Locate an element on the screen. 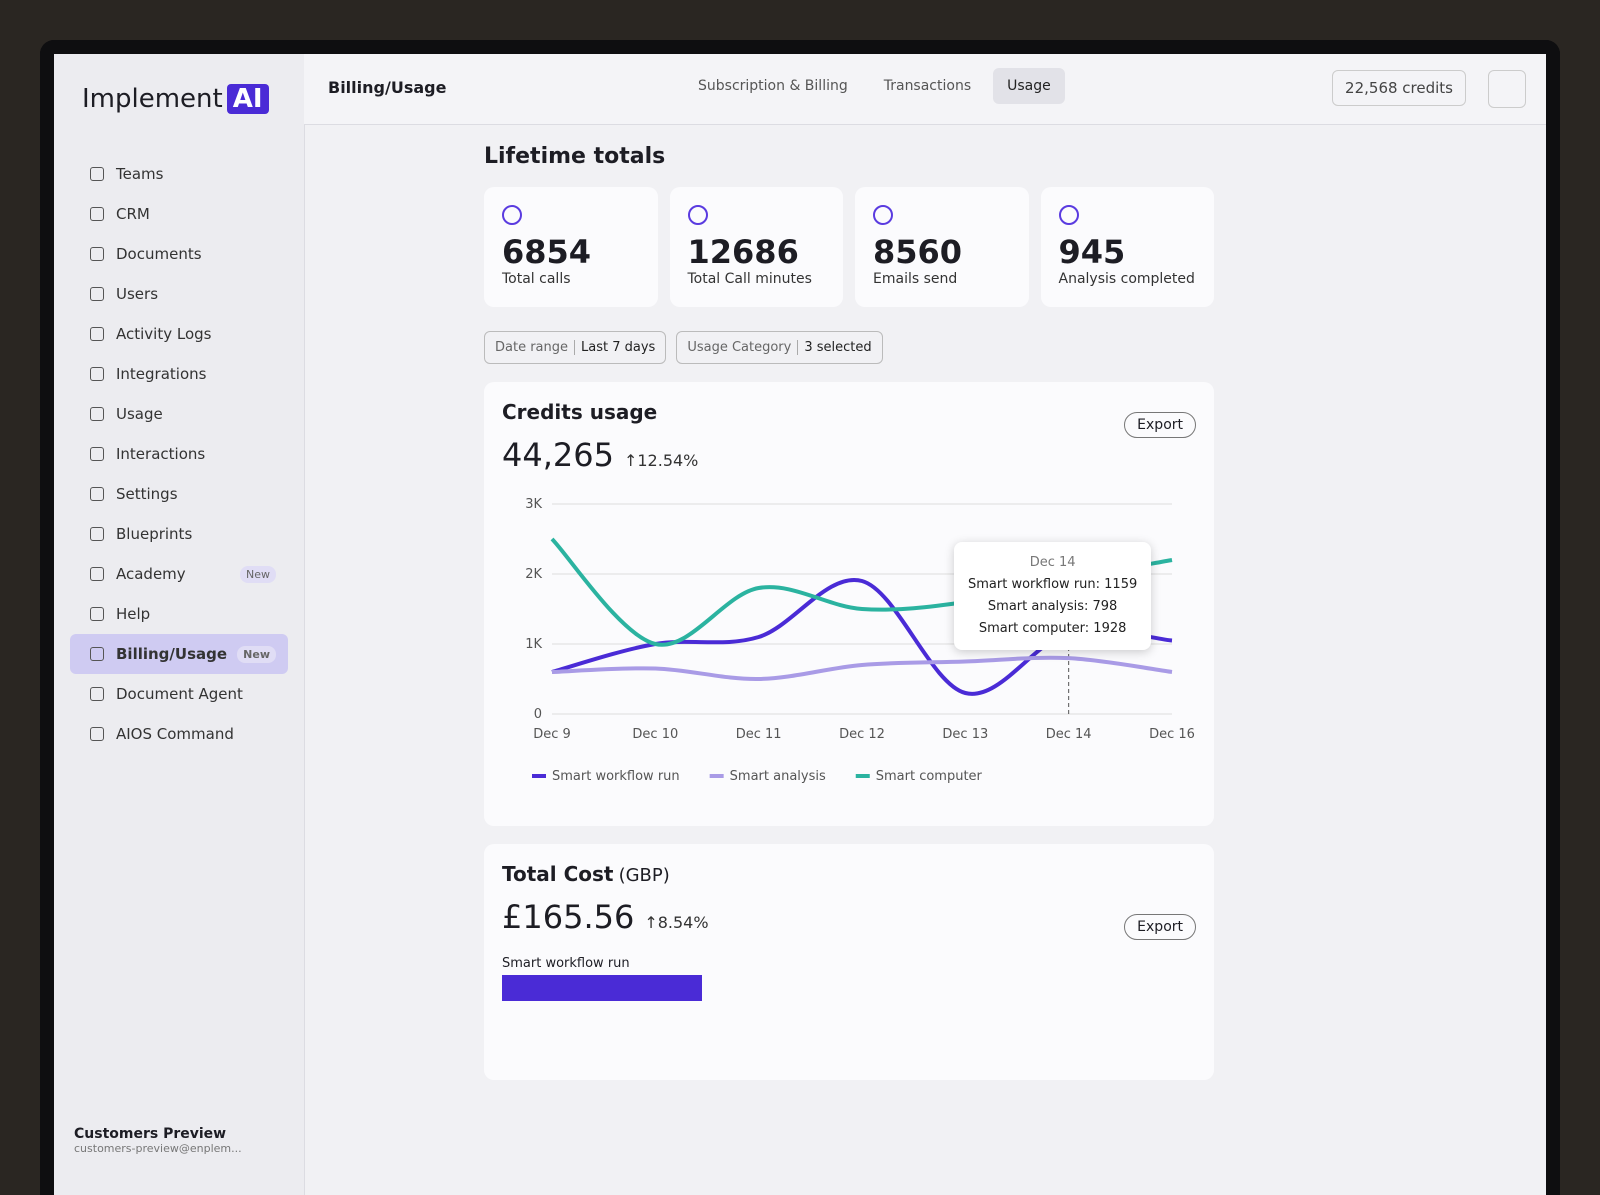 This screenshot has height=1195, width=1600. nav-item: Usage is located at coordinates (179, 414).